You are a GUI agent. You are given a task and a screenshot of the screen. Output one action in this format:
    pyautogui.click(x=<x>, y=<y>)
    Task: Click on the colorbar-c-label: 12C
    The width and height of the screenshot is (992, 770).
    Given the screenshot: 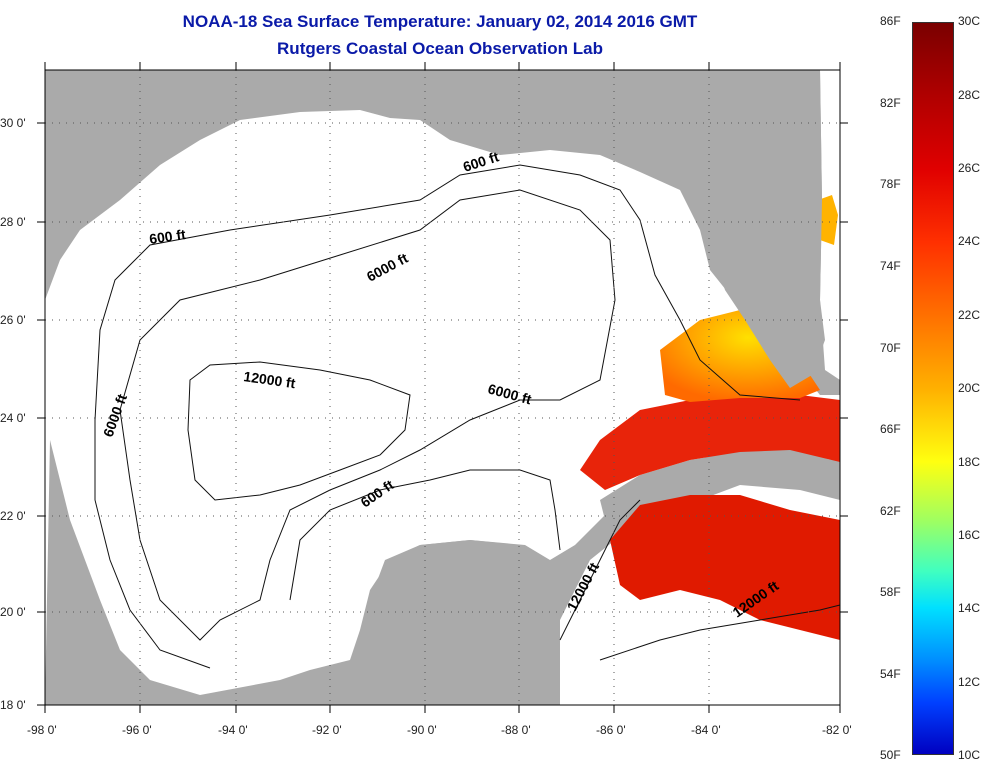 What is the action you would take?
    pyautogui.click(x=969, y=682)
    